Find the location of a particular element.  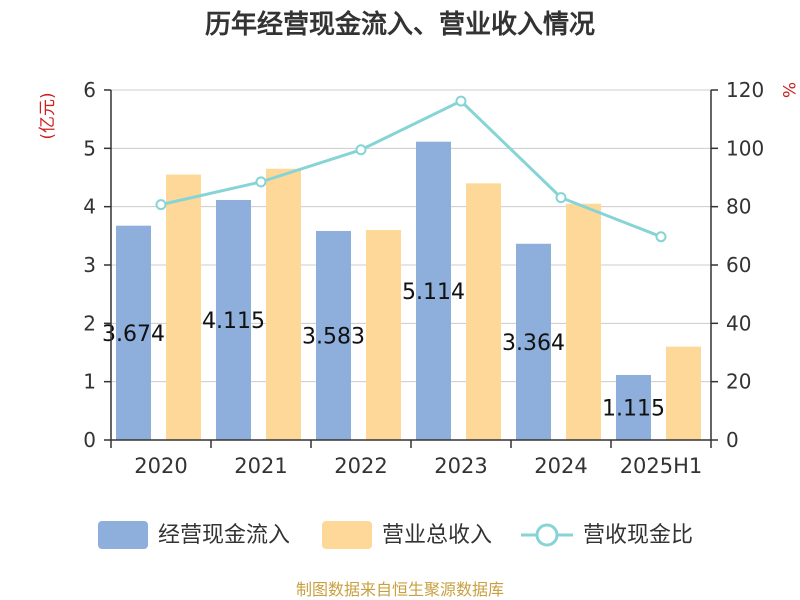

category-label: 2020 is located at coordinates (160, 466).